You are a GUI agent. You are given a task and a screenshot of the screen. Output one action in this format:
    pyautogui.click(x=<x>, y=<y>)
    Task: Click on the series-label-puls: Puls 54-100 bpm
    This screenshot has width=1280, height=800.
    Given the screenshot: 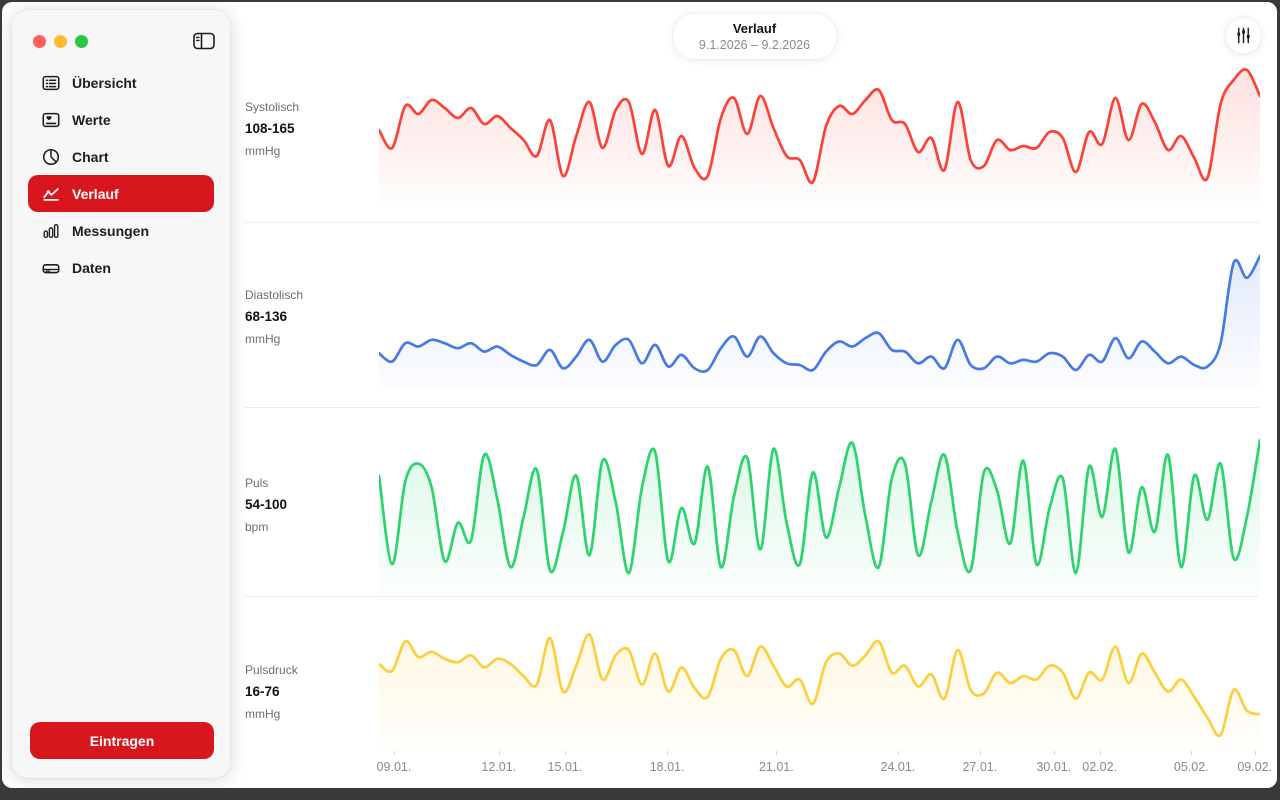 What is the action you would take?
    pyautogui.click(x=310, y=505)
    